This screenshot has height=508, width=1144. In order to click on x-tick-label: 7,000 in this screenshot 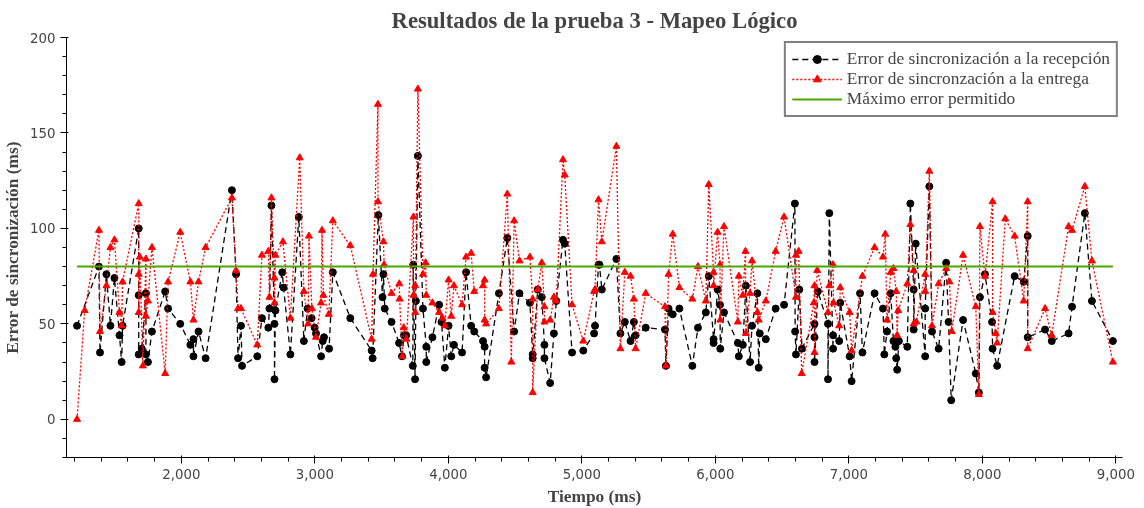, I will do `click(848, 474)`.